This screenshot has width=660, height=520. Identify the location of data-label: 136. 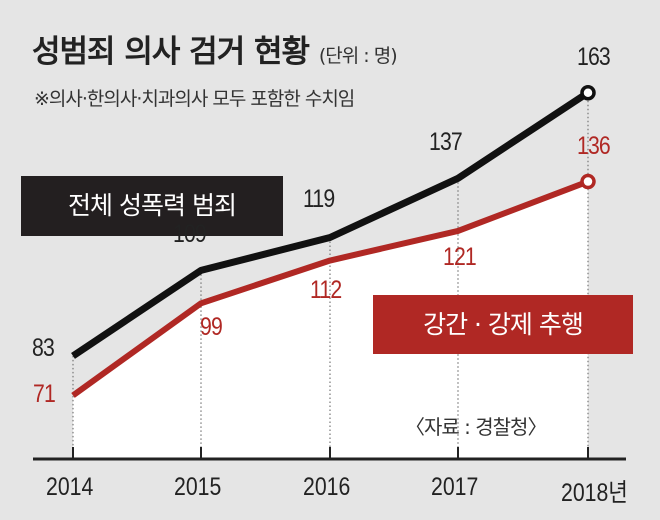
(594, 145).